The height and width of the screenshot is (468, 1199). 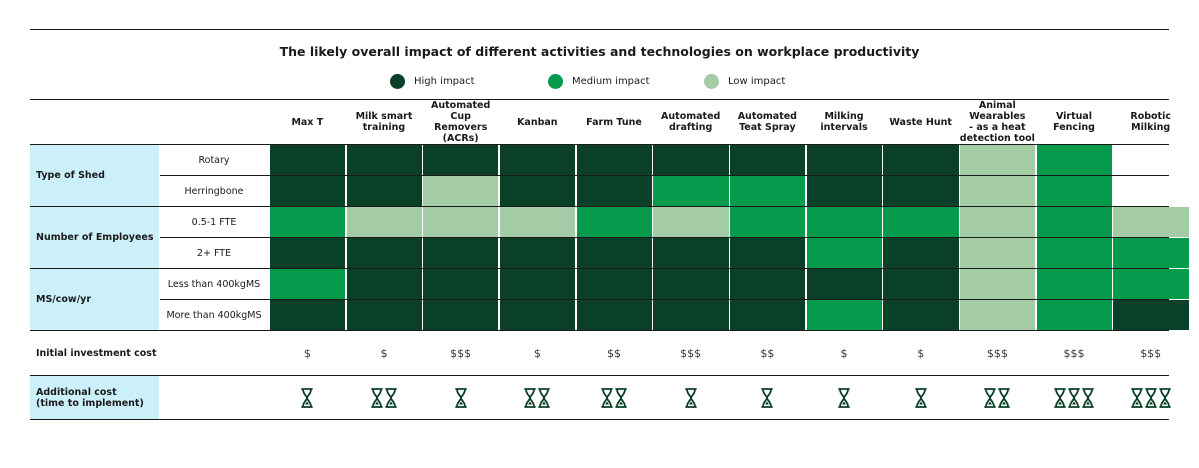 I want to click on row-sublabel: 2+ FTE, so click(x=214, y=253).